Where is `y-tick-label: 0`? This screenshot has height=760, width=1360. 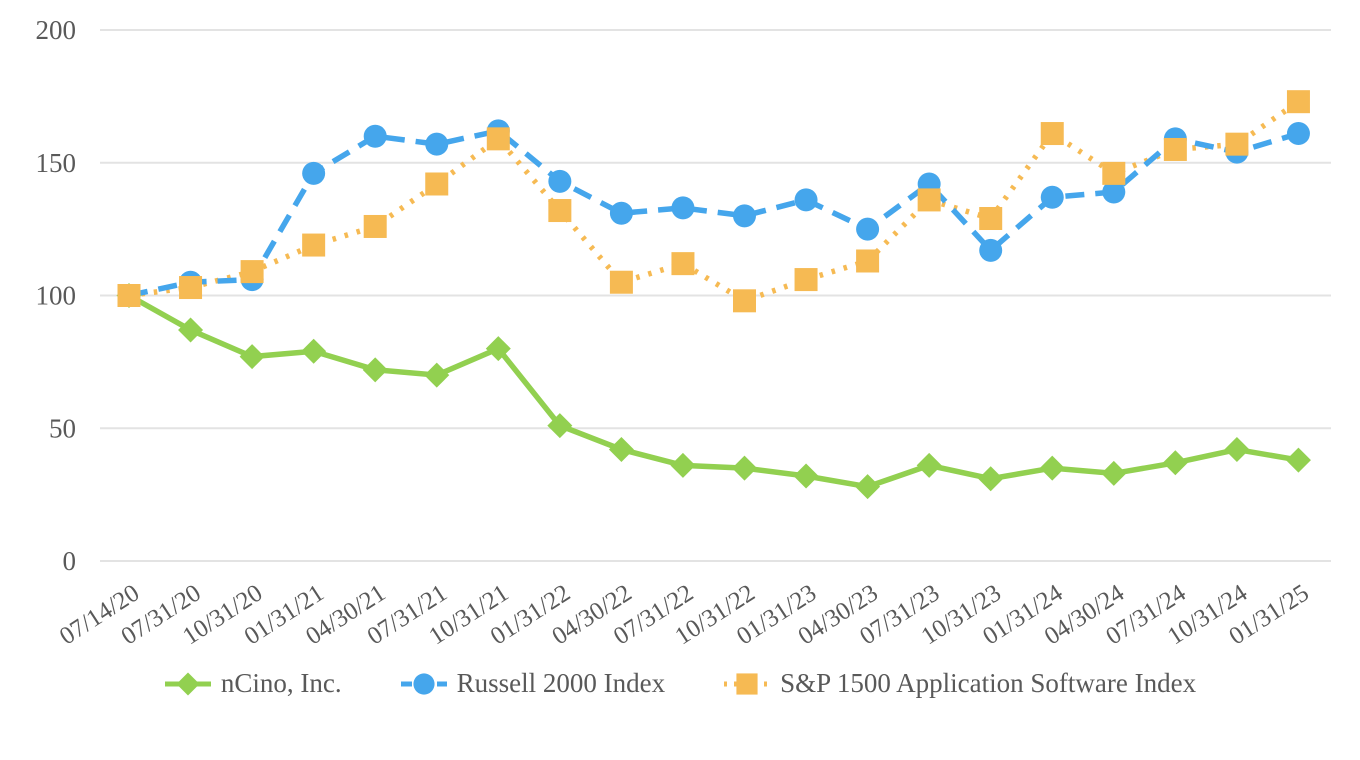
y-tick-label: 0 is located at coordinates (70, 561).